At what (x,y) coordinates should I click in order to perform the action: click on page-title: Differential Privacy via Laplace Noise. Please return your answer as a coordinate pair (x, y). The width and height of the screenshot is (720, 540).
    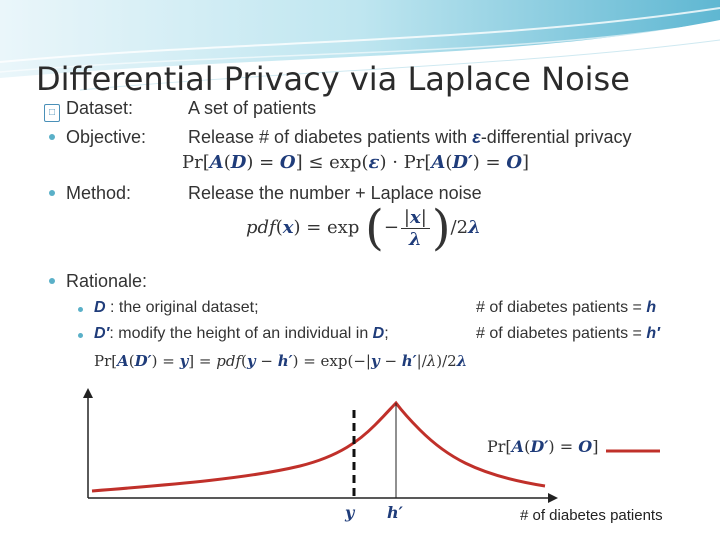
    Looking at the image, I should click on (333, 79).